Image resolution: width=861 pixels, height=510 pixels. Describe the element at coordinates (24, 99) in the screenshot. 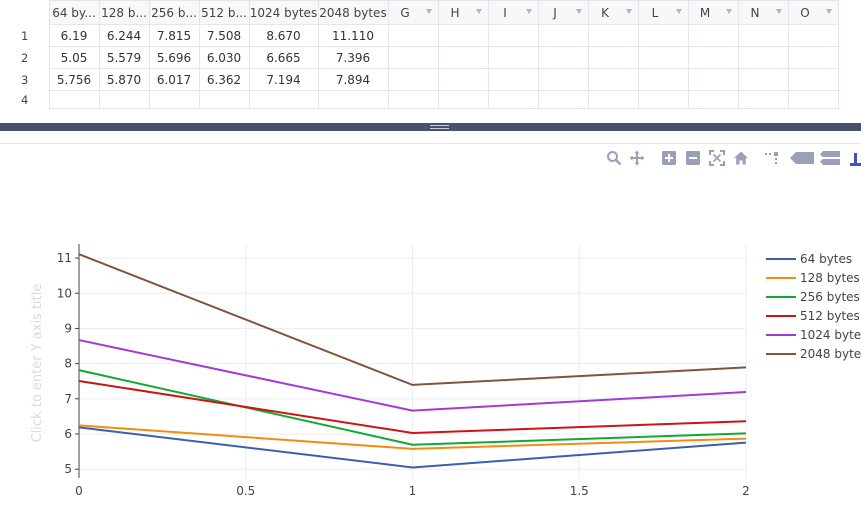

I see `row-number: 4` at that location.